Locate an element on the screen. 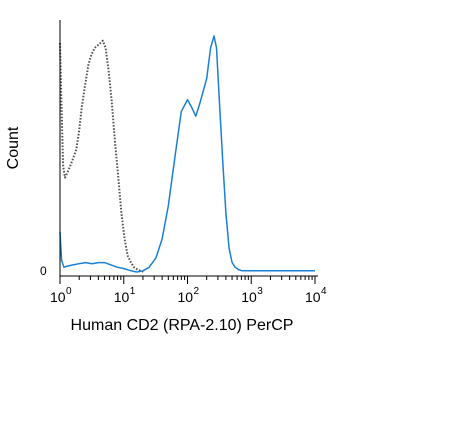  x-tick-label-exponent: 2 is located at coordinates (197, 291).